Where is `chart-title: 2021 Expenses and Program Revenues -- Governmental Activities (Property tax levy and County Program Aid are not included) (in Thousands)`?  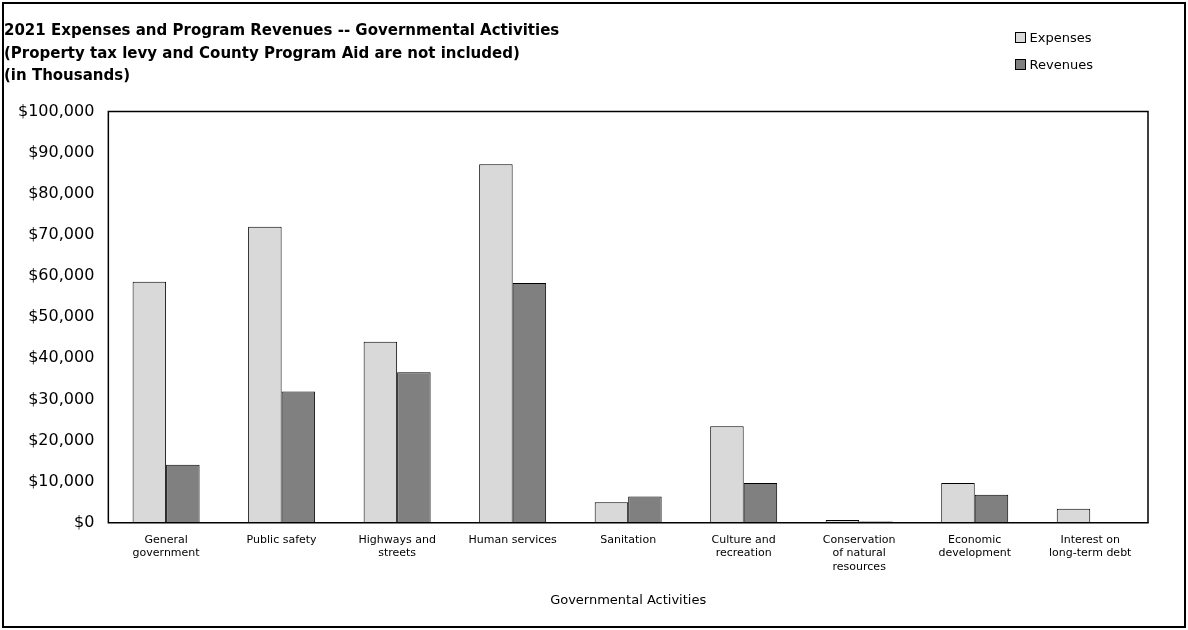 chart-title: 2021 Expenses and Program Revenues -- Governmental Activities (Property tax levy and County Program Aid are not included) (in Thousands) is located at coordinates (282, 53).